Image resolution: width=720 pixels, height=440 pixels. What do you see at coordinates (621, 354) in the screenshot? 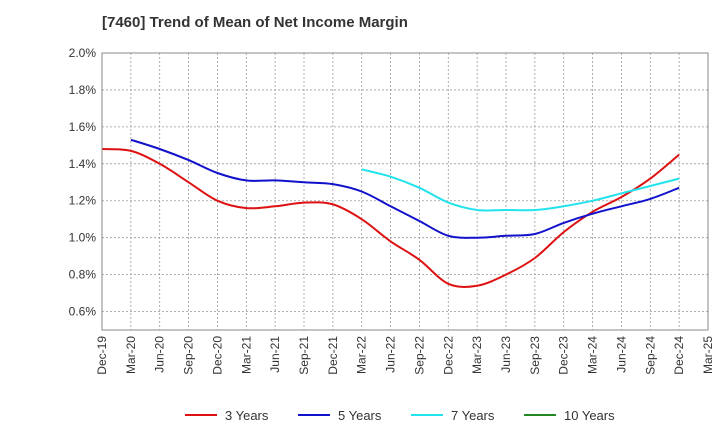
I see `x-tick-label: Jun-24` at bounding box center [621, 354].